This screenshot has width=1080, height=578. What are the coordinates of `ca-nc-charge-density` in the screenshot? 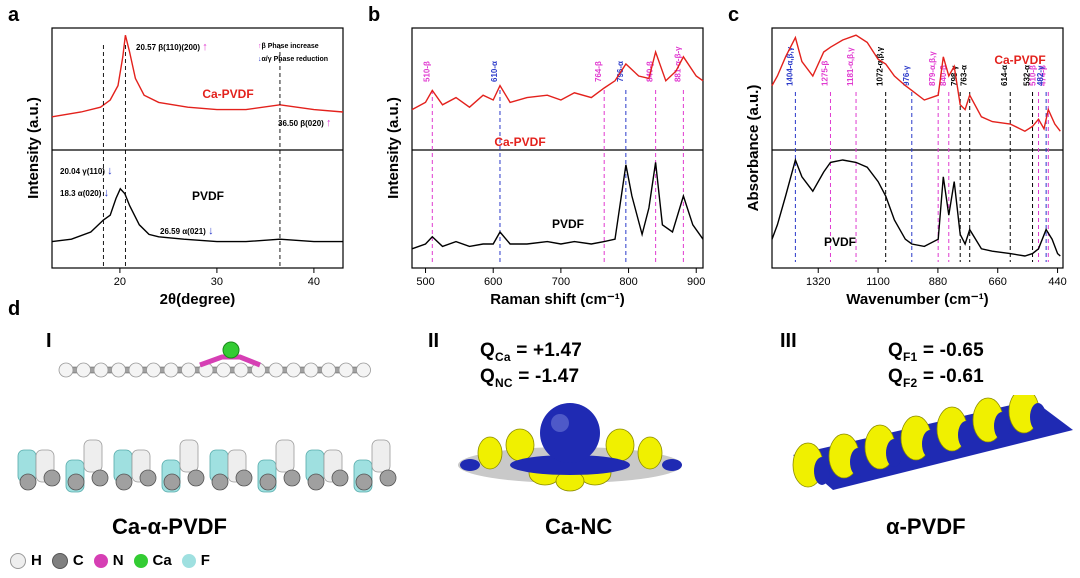 It's located at (570, 447).